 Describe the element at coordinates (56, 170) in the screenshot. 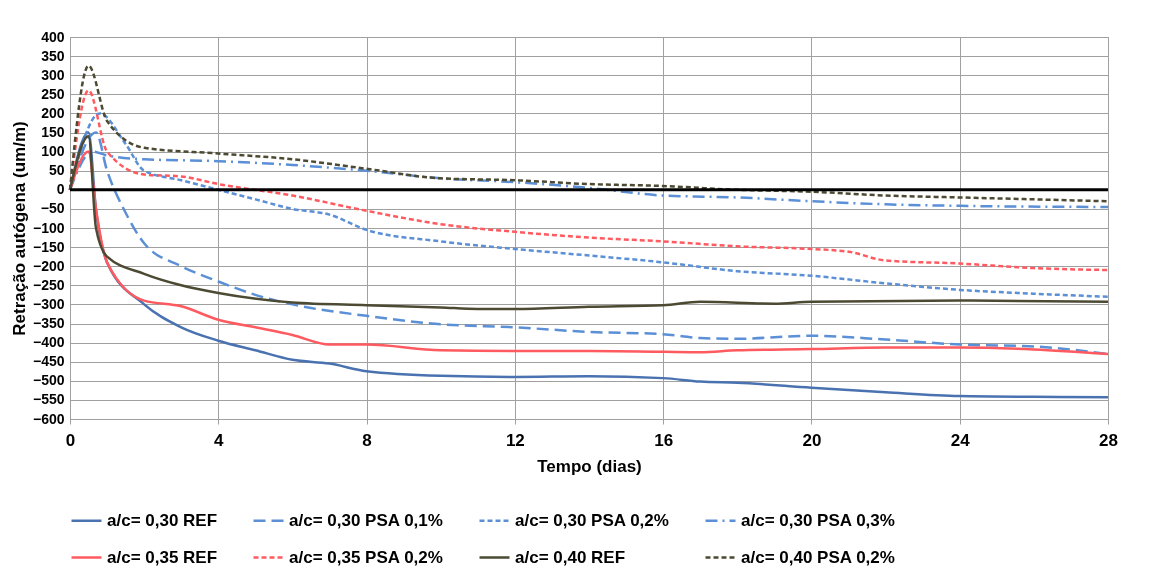

I see `y-tick-label: 50` at that location.